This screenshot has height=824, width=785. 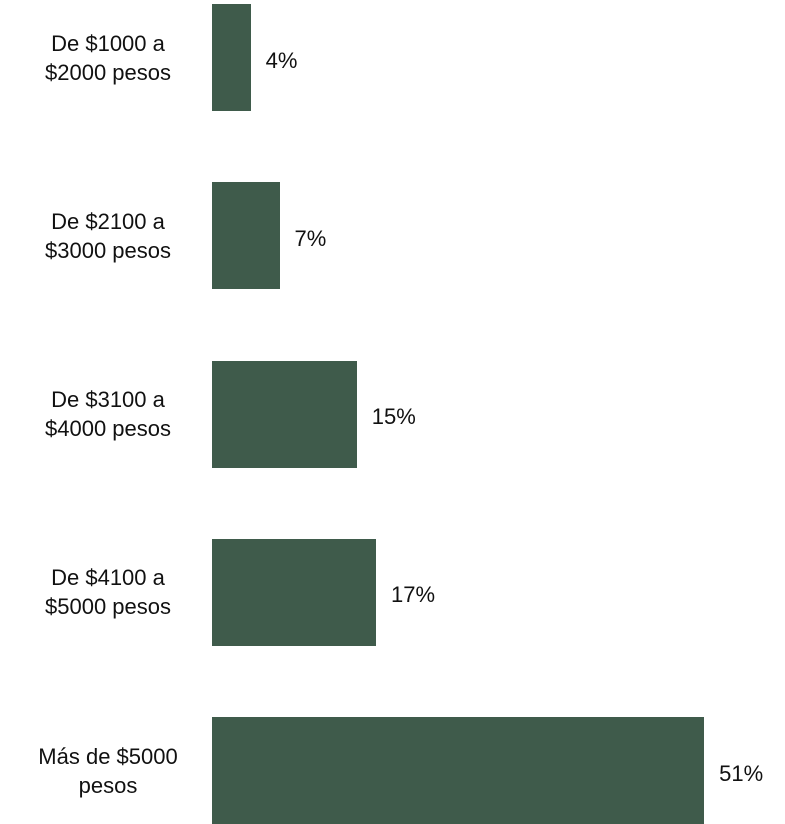 I want to click on data-label: 15%, so click(x=393, y=417).